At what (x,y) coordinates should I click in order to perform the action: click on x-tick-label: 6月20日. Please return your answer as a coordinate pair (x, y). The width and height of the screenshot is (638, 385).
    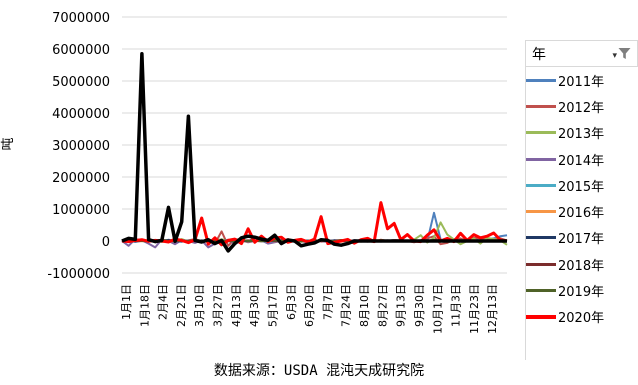
    Looking at the image, I should click on (309, 305).